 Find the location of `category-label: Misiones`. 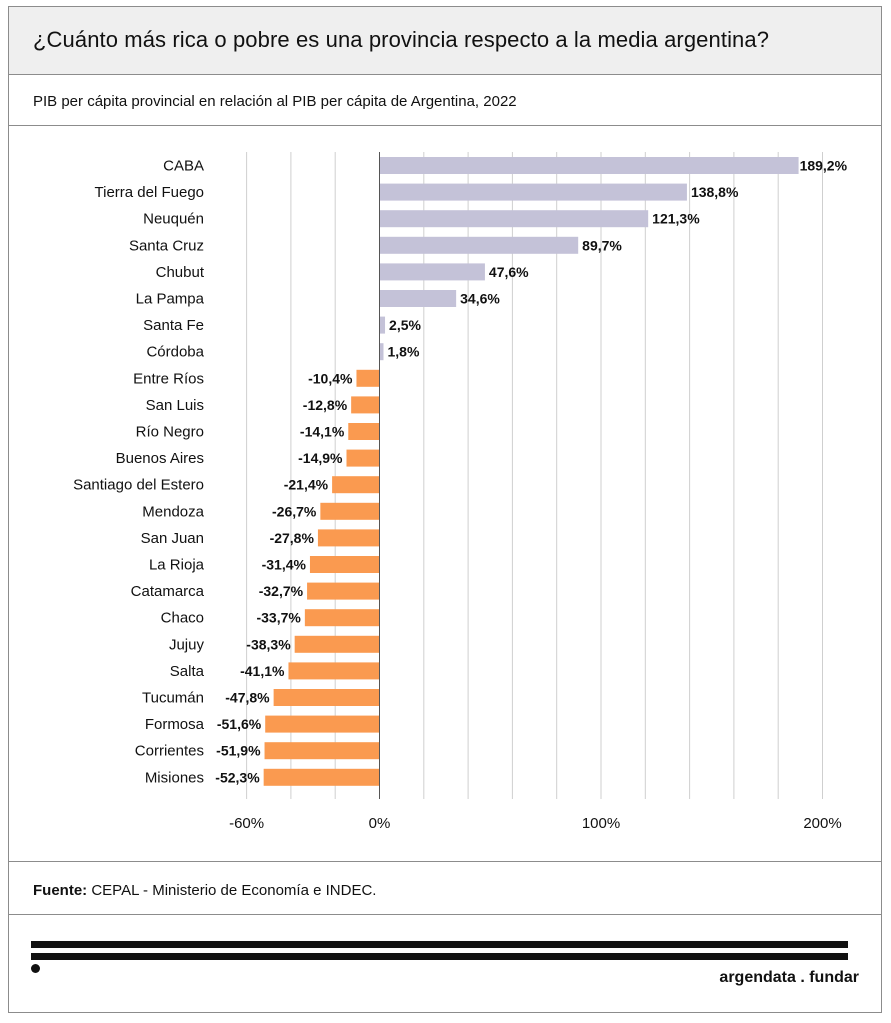

category-label: Misiones is located at coordinates (174, 777).